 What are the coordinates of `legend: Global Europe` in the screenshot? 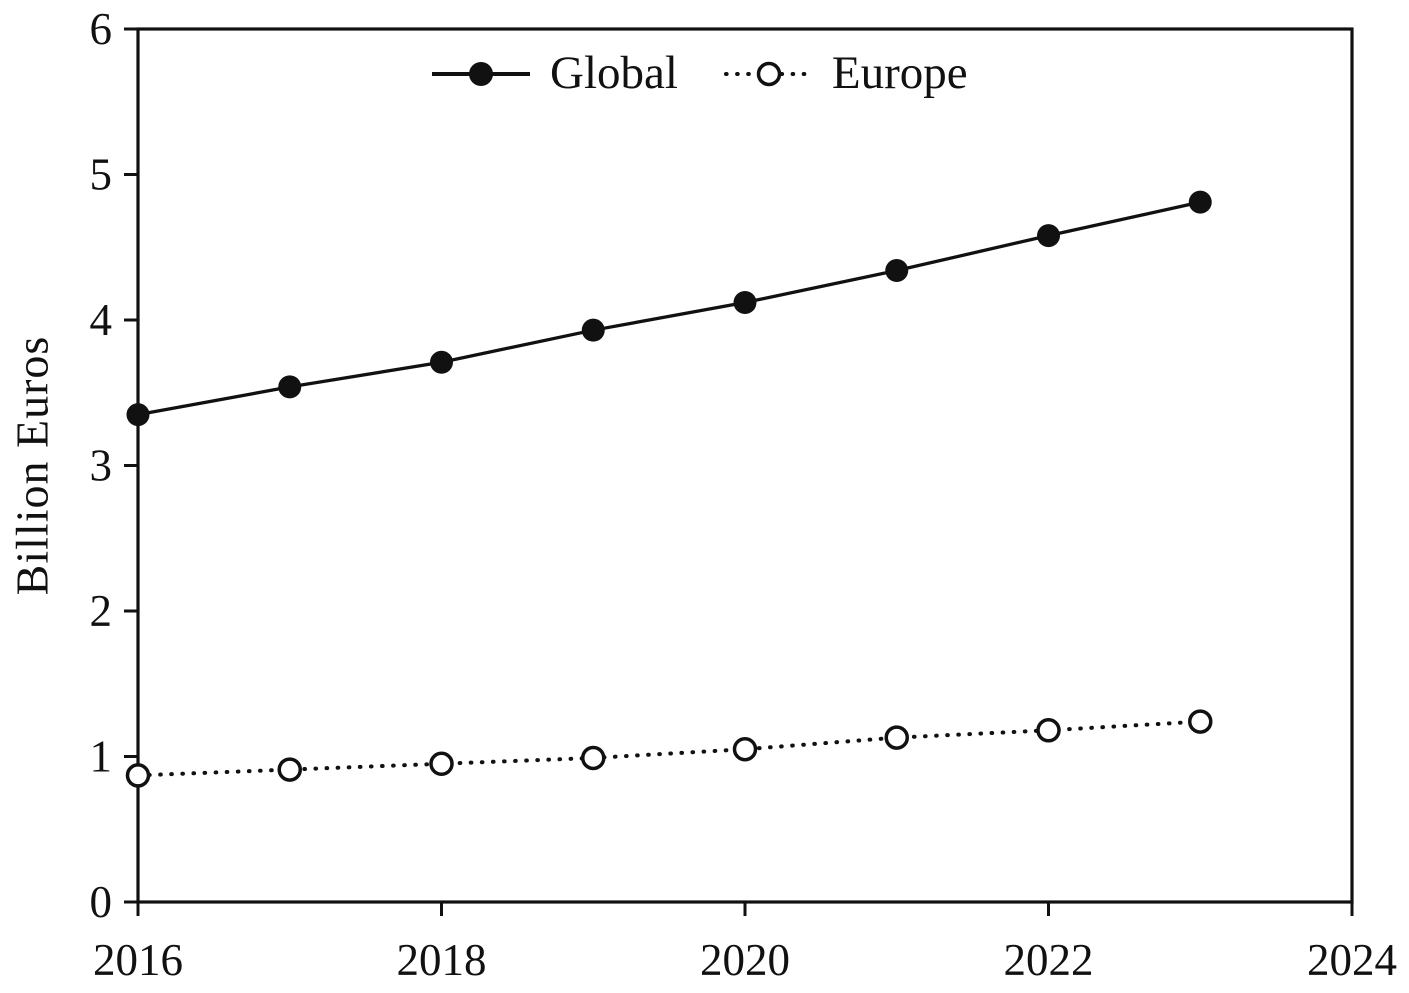 It's located at (699, 73).